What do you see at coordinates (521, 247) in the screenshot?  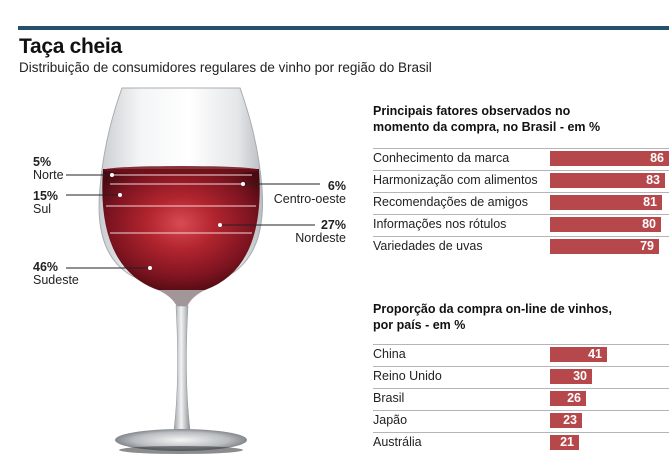 I see `factor-row: Variedades de uvas 79` at bounding box center [521, 247].